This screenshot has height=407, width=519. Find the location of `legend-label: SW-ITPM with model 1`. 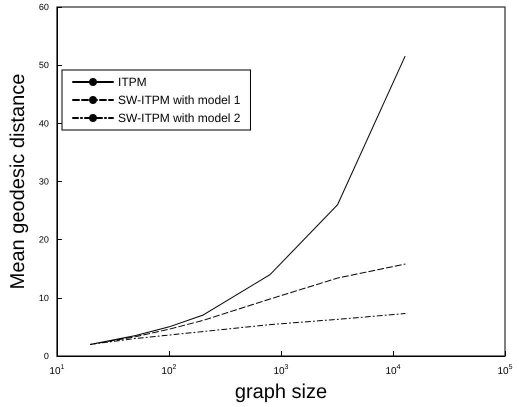

legend-label: SW-ITPM with model 1 is located at coordinates (179, 100).